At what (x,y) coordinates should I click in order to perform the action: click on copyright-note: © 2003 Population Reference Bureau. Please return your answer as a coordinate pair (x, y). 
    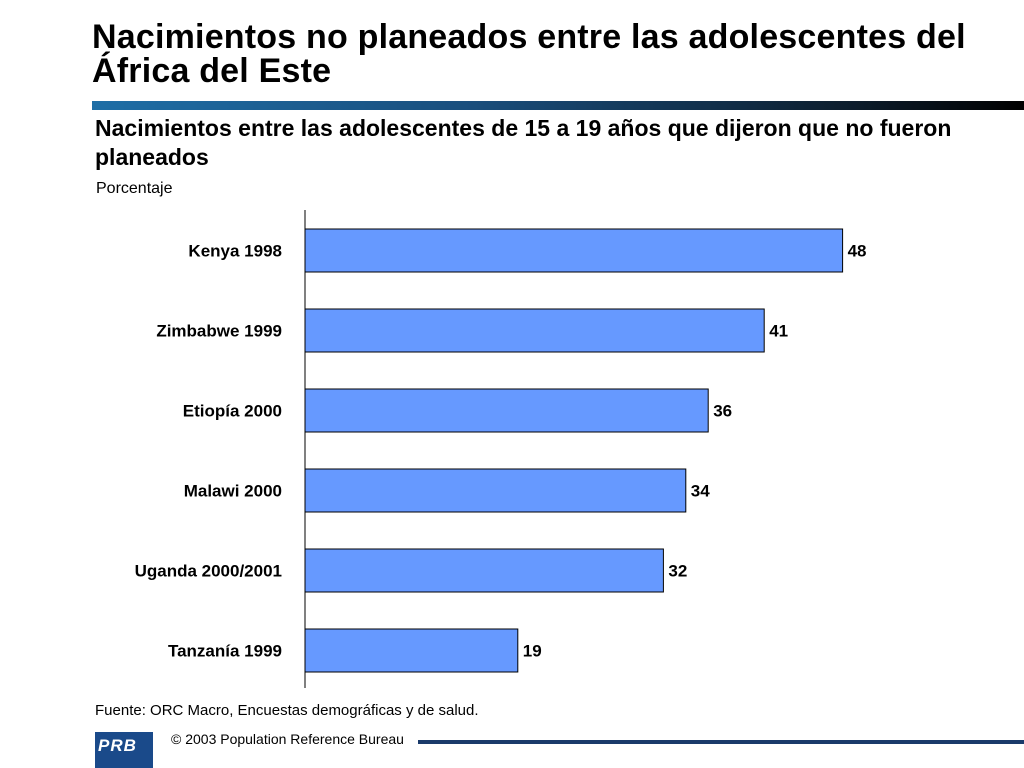
    Looking at the image, I should click on (287, 739).